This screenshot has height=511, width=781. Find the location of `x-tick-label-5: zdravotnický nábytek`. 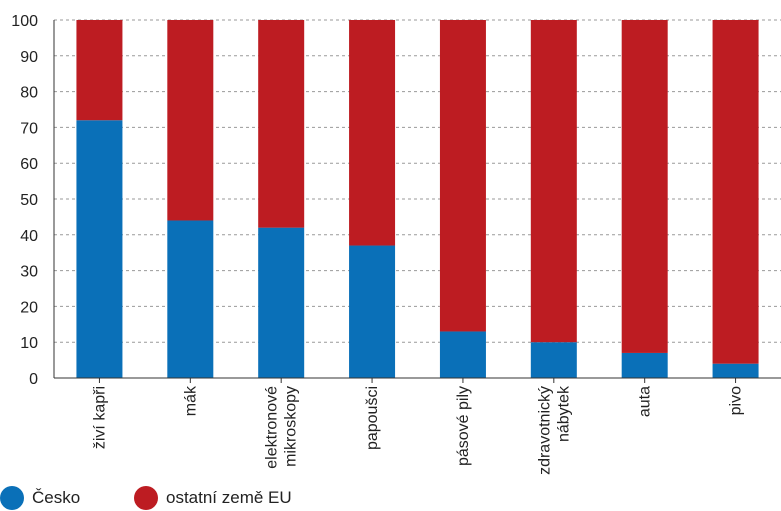

x-tick-label-5: zdravotnický nábytek is located at coordinates (554, 430).